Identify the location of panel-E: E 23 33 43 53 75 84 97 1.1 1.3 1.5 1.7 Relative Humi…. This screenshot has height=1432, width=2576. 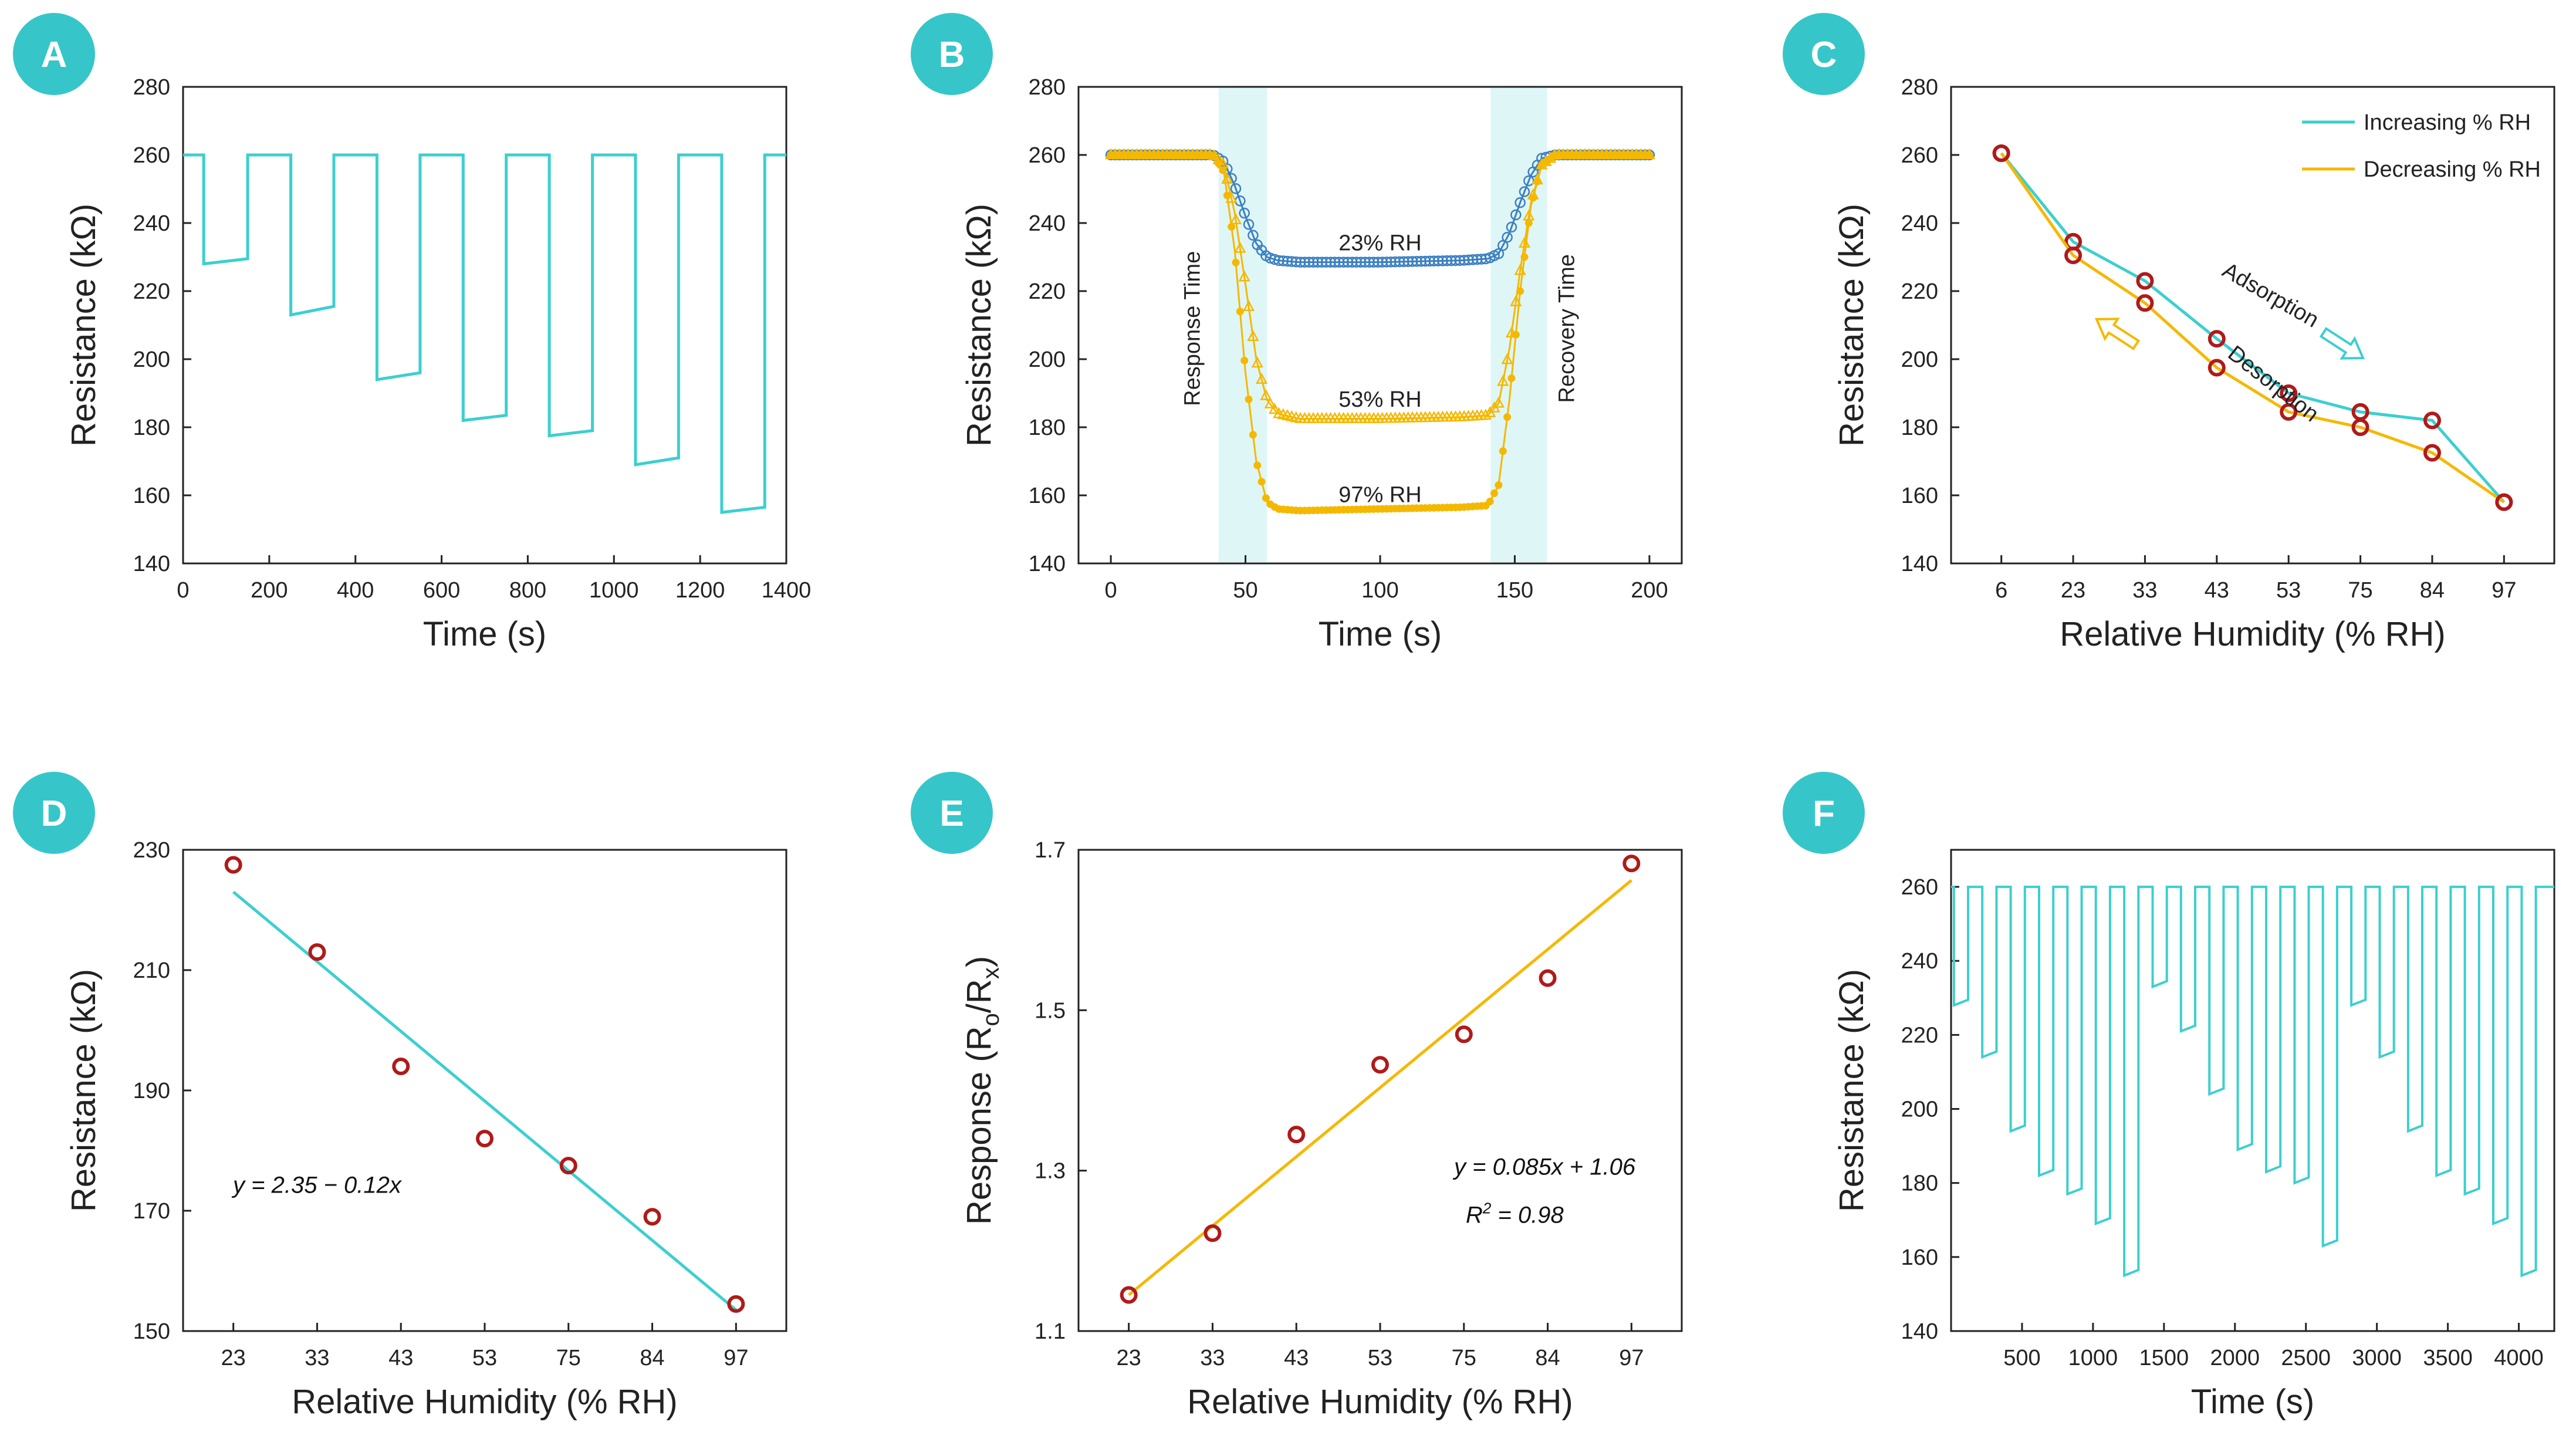
(1297, 1096).